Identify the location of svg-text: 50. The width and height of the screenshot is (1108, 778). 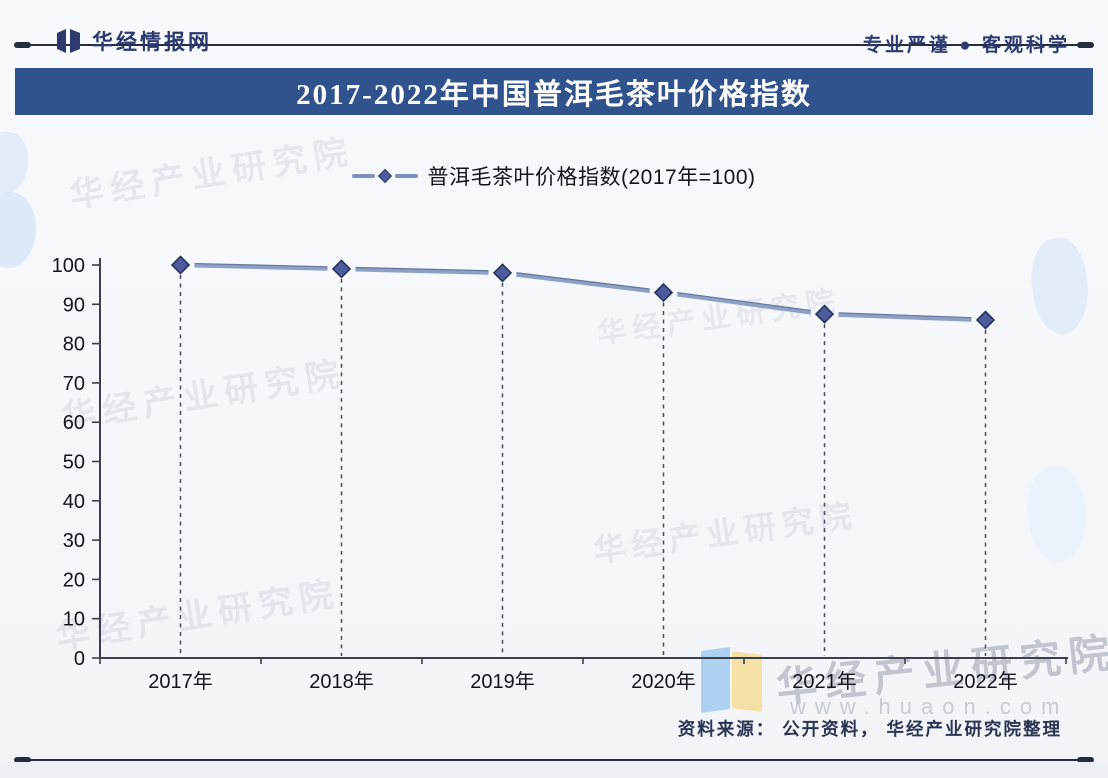
(74, 463).